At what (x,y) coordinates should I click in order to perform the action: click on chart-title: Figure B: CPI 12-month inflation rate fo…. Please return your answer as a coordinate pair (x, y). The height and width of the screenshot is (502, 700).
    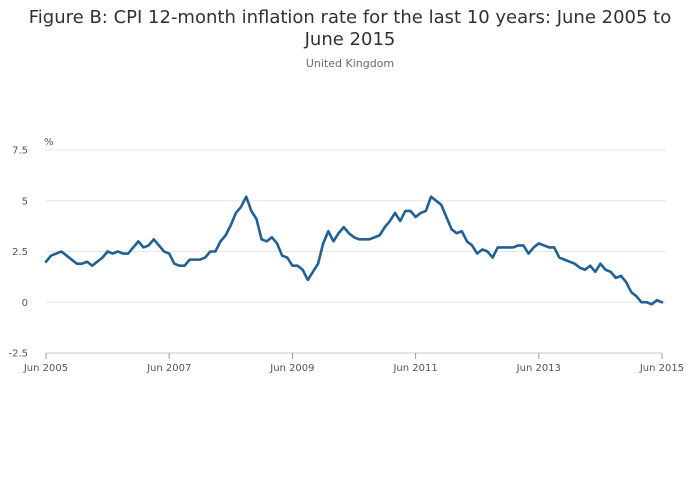
    Looking at the image, I should click on (350, 28).